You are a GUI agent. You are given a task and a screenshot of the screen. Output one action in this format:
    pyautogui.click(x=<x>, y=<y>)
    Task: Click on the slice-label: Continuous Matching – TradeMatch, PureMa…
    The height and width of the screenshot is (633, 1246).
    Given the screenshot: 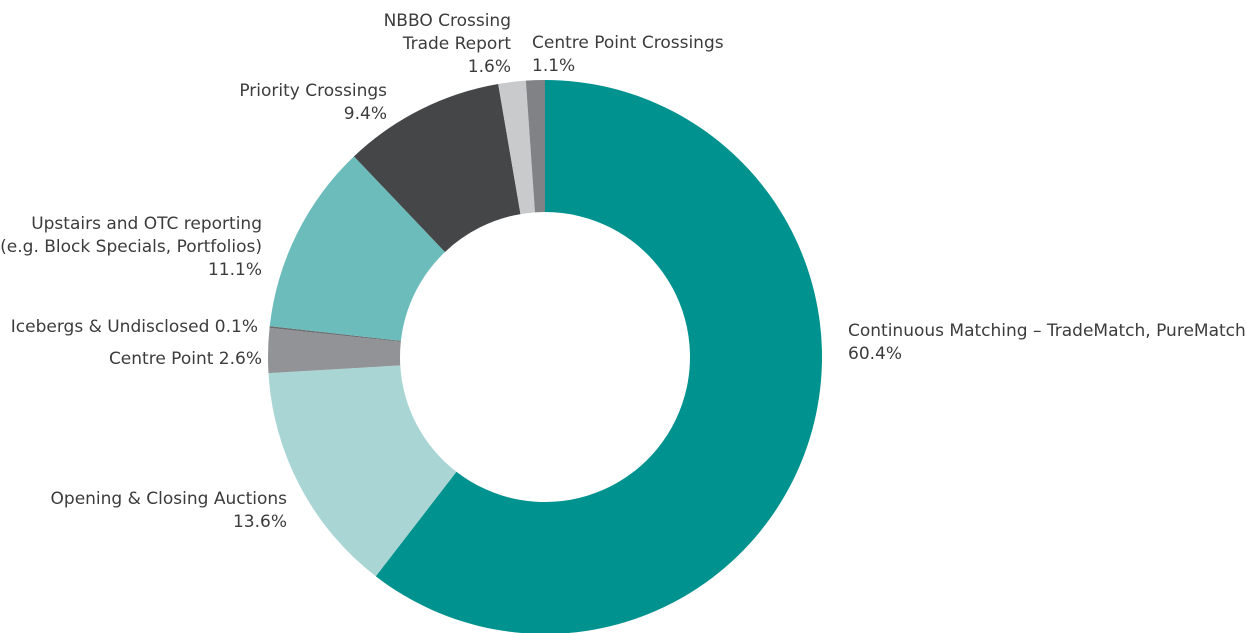 What is the action you would take?
    pyautogui.click(x=1047, y=342)
    